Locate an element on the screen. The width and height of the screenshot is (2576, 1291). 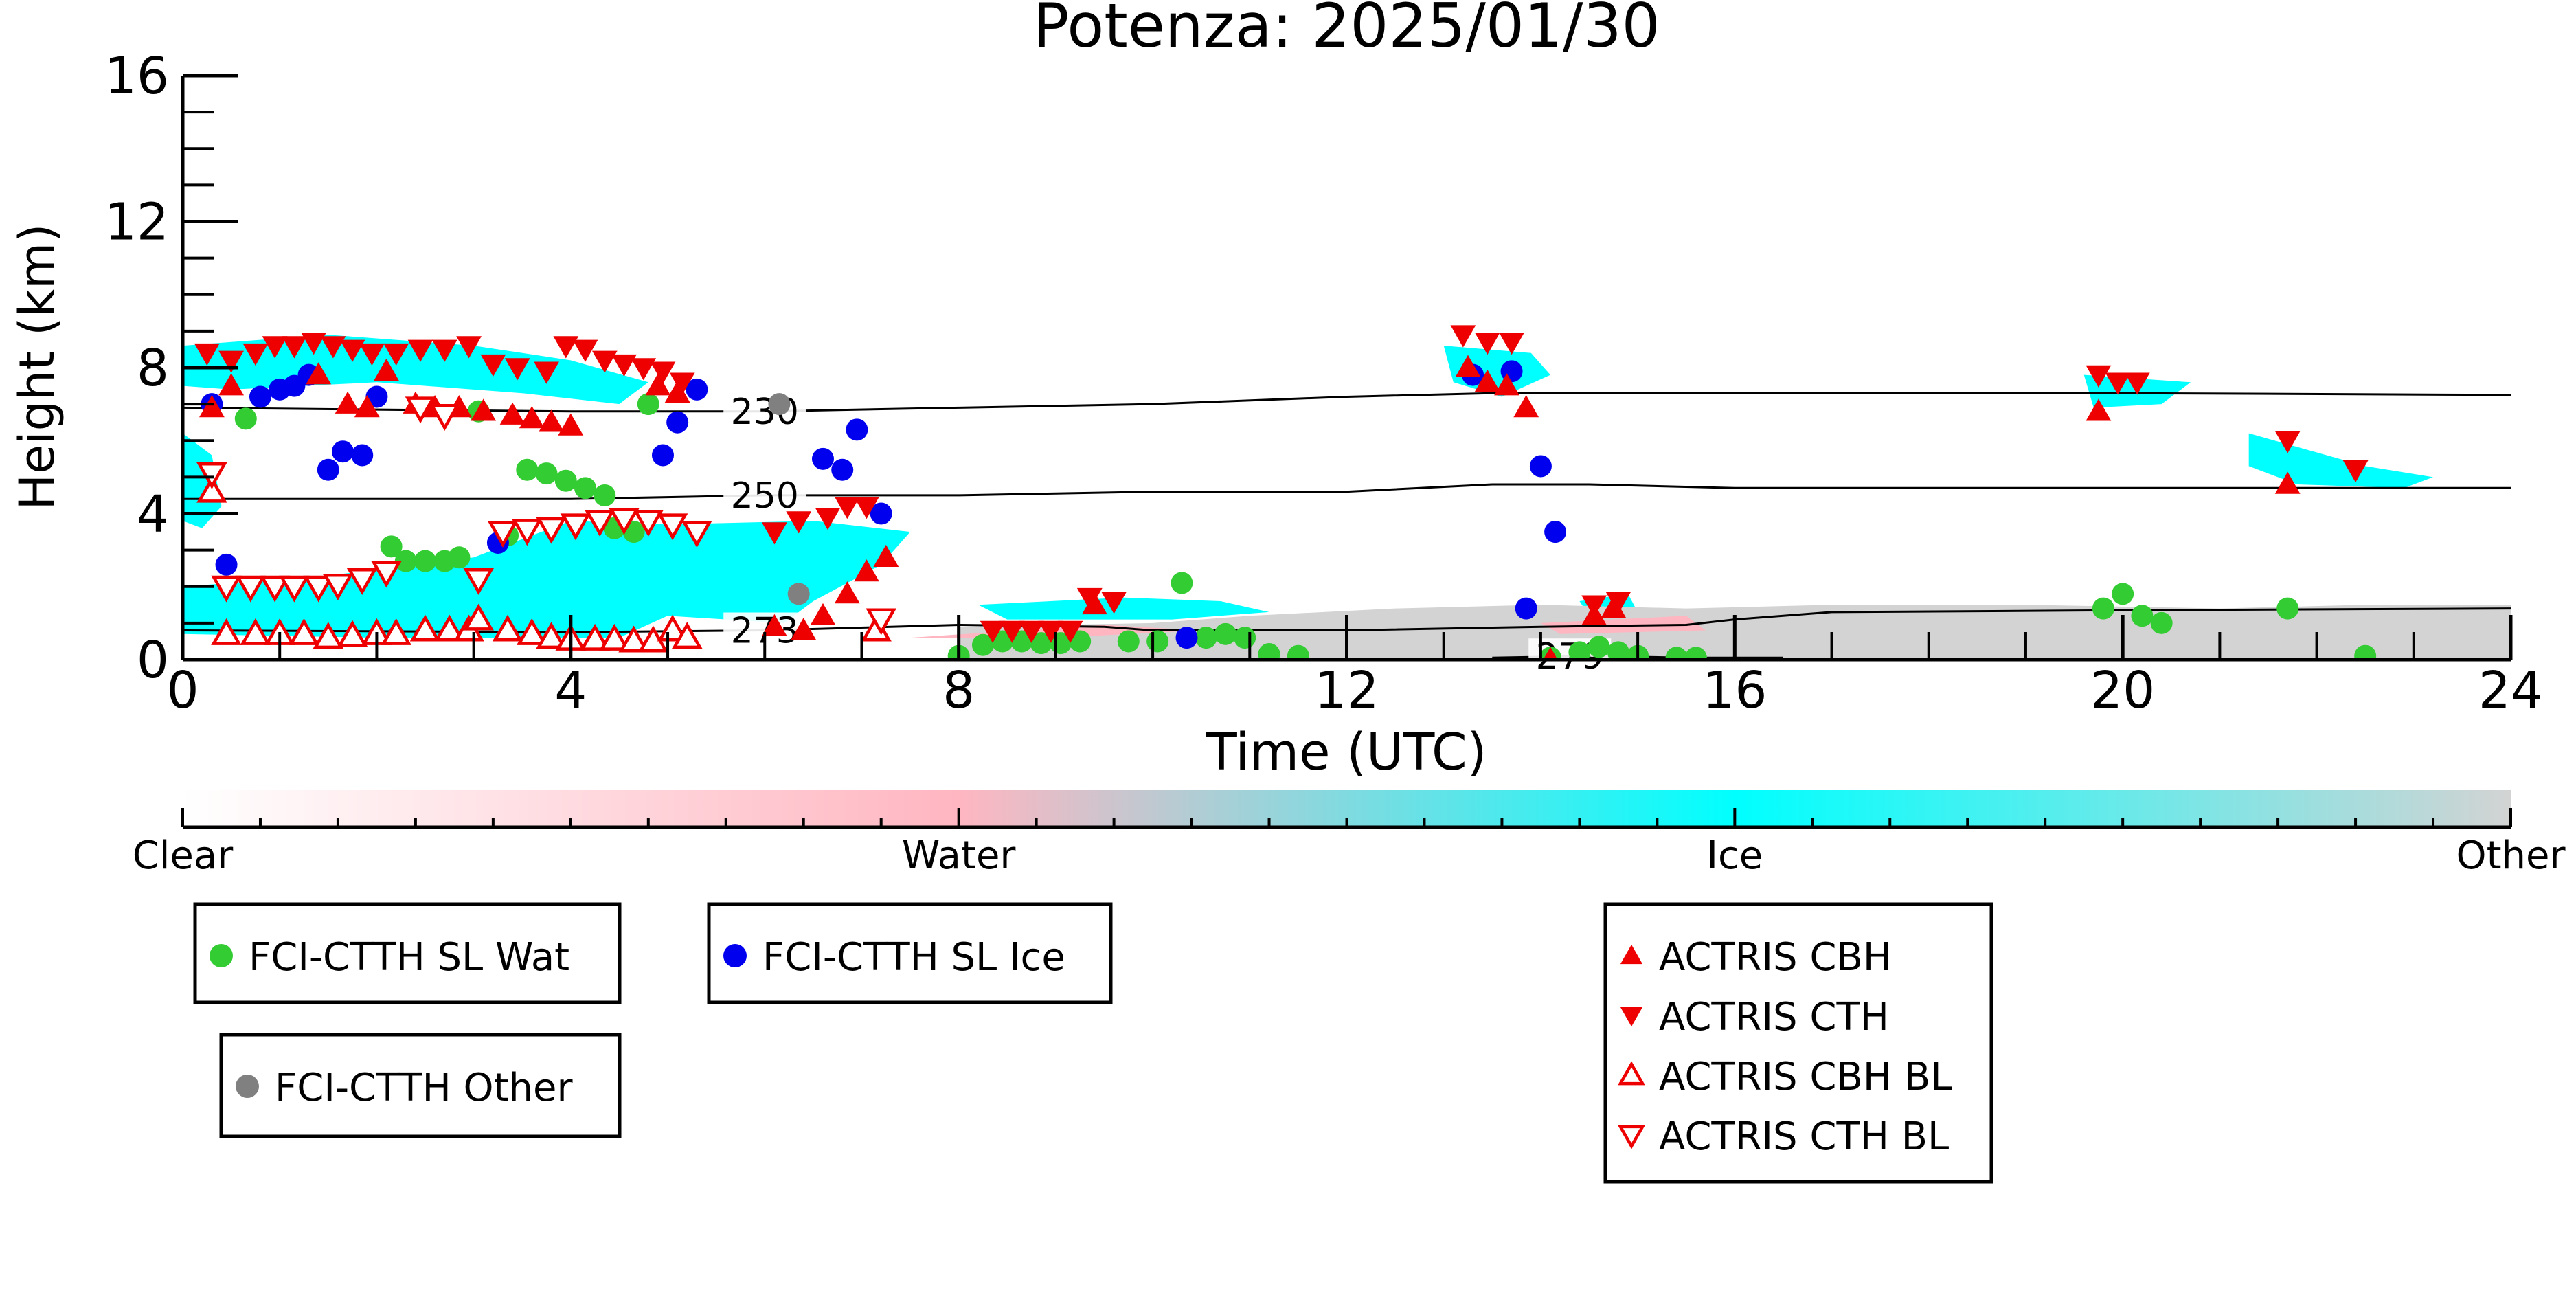
legend-label: FCI-CTTH Other is located at coordinates (424, 1088).